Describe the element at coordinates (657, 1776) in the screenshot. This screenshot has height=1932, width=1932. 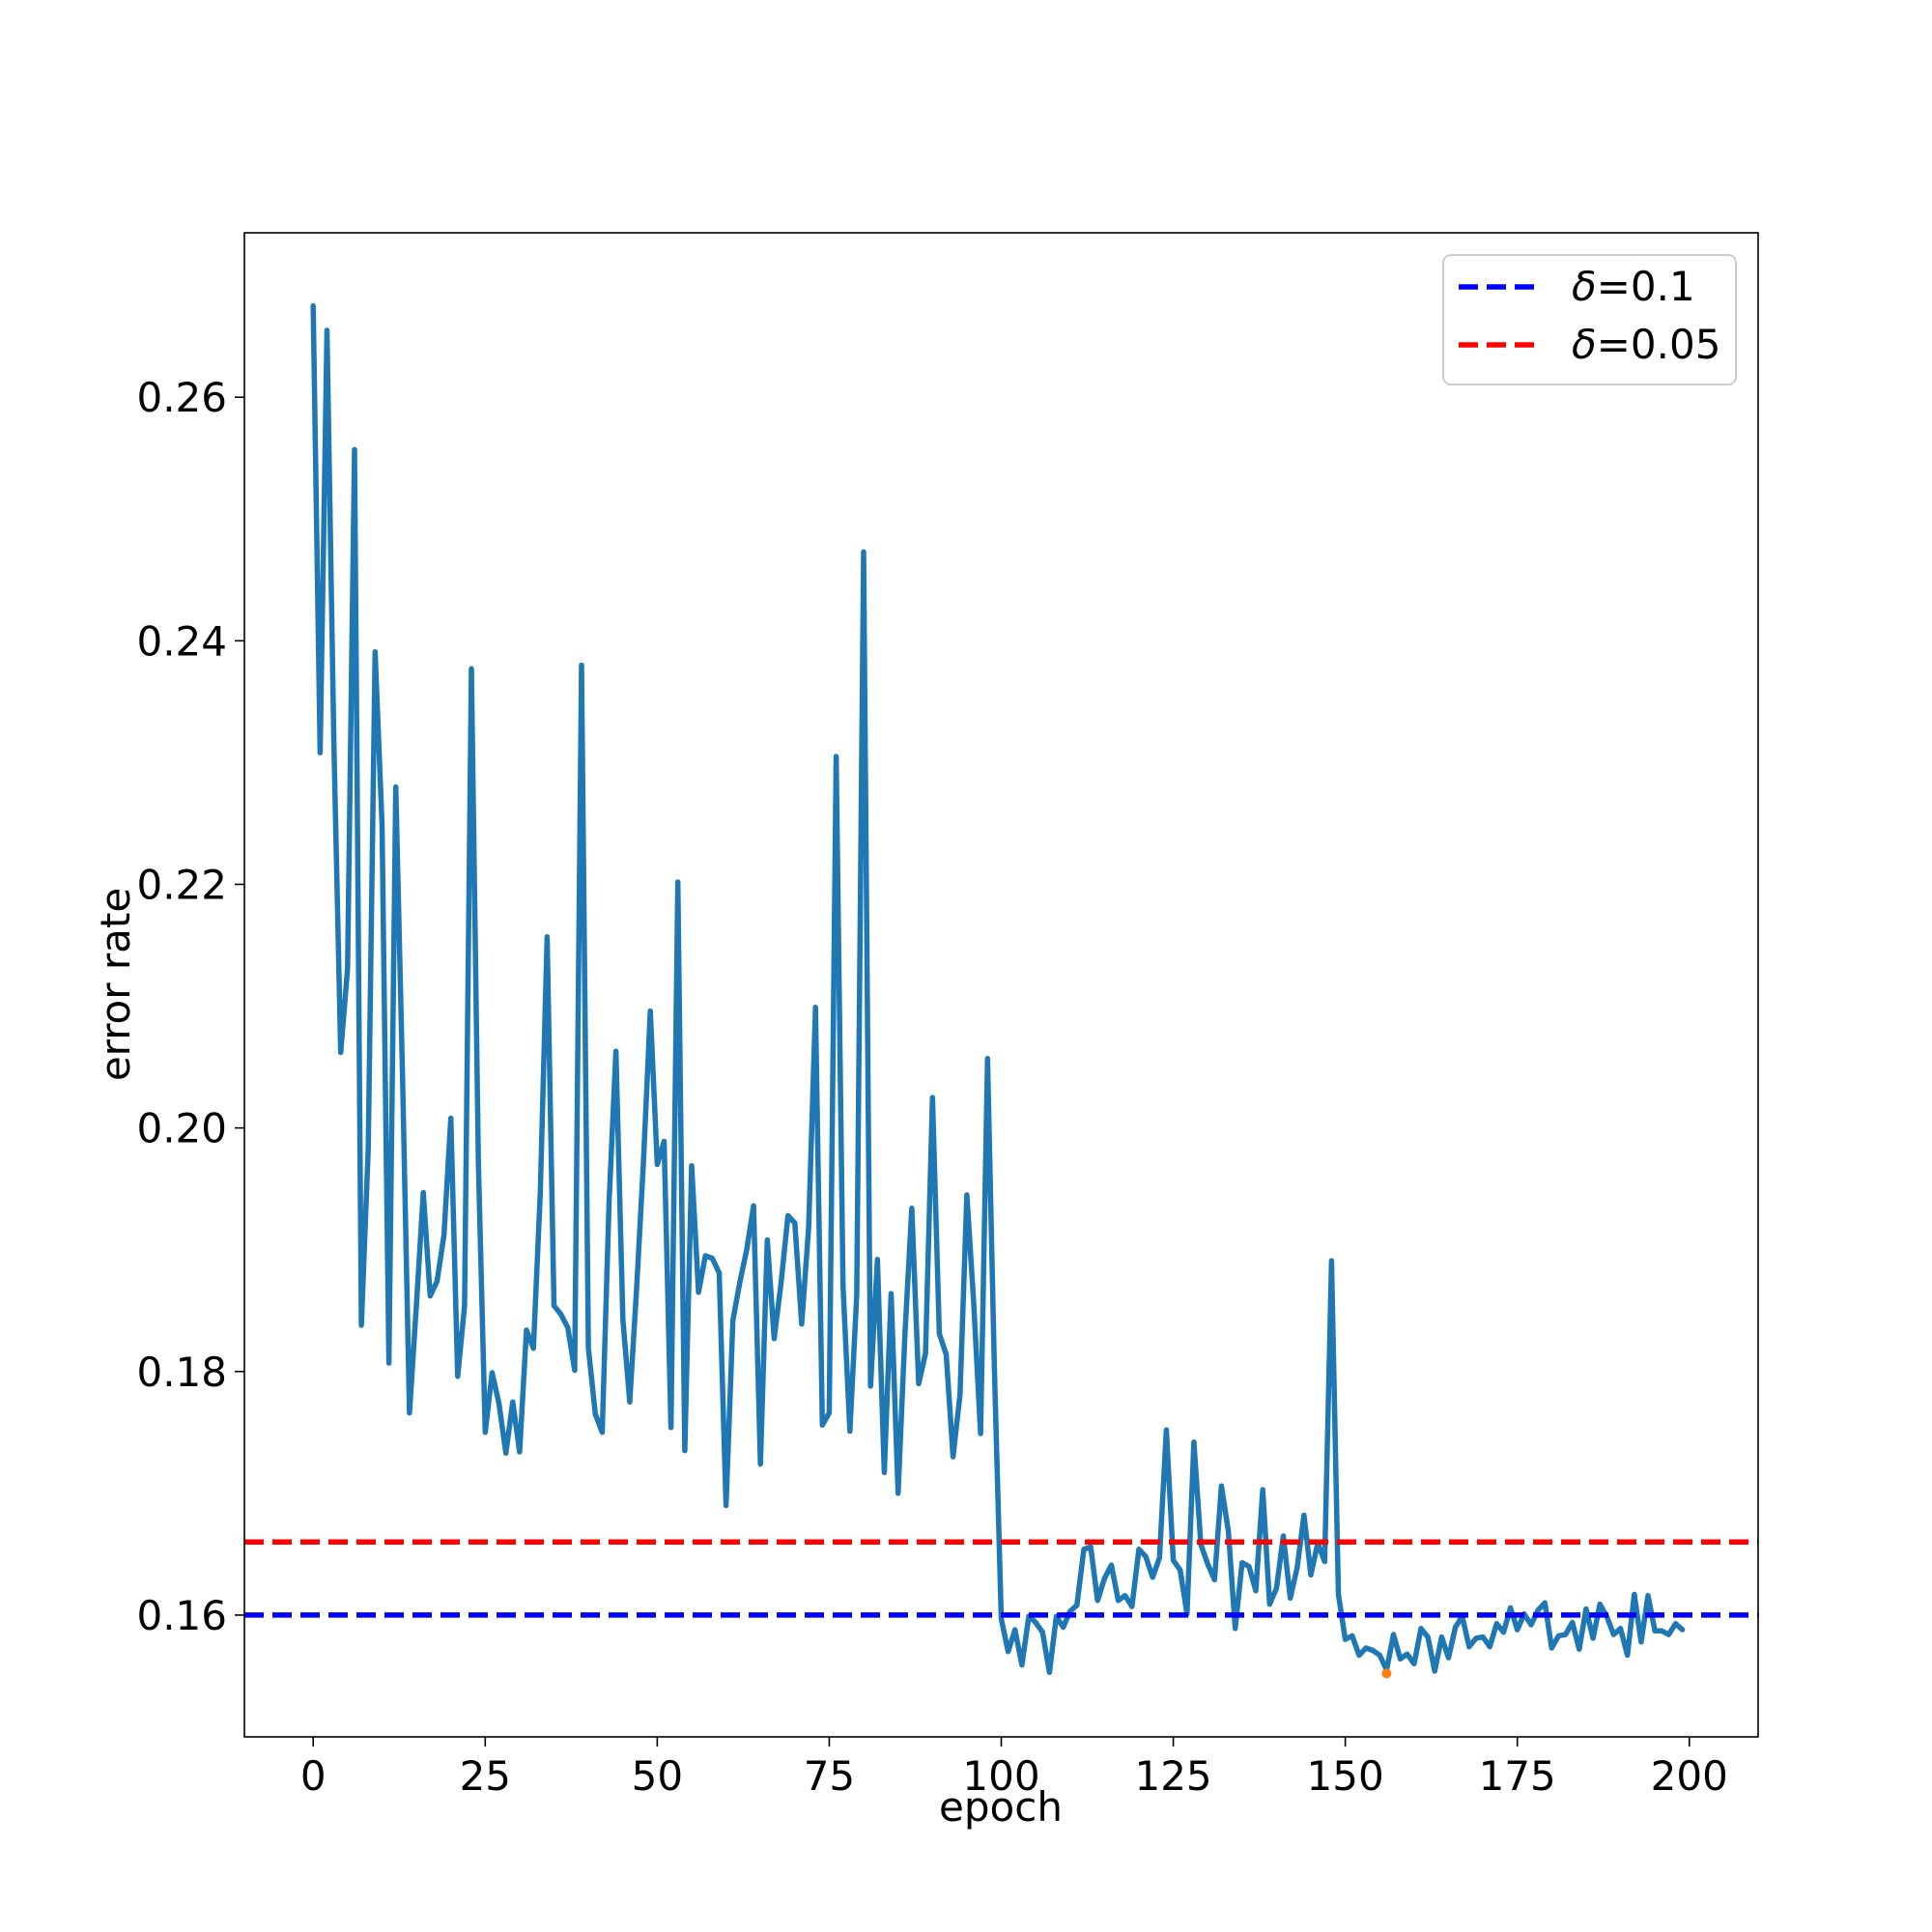
I see `x-tick-label: 50` at that location.